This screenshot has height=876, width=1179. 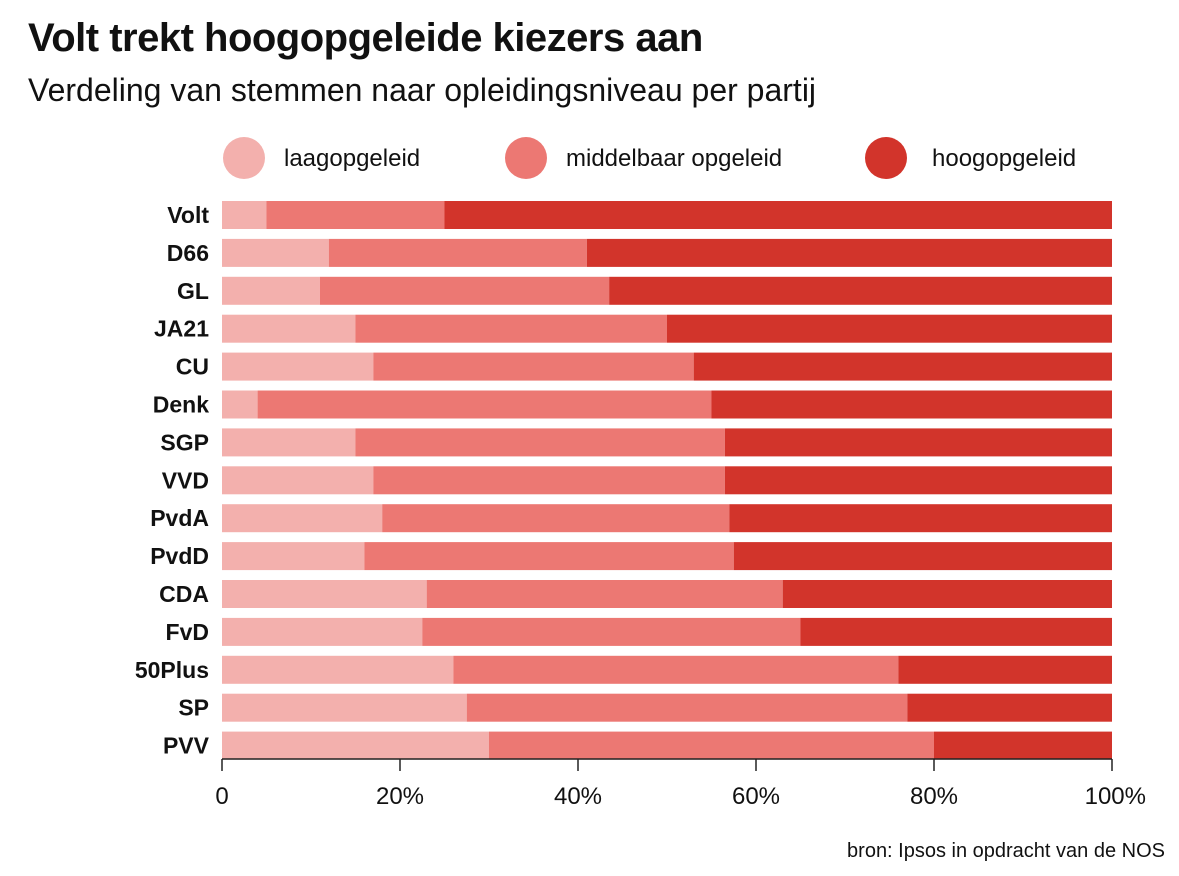 What do you see at coordinates (289, 328) in the screenshot?
I see `bar-ja21-laagopgeleid` at bounding box center [289, 328].